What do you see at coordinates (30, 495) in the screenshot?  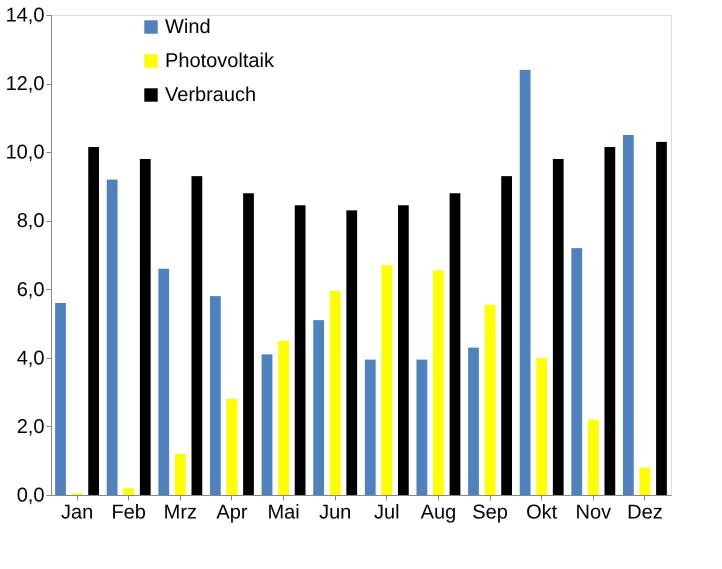 I see `y-tick-label: 0,0` at bounding box center [30, 495].